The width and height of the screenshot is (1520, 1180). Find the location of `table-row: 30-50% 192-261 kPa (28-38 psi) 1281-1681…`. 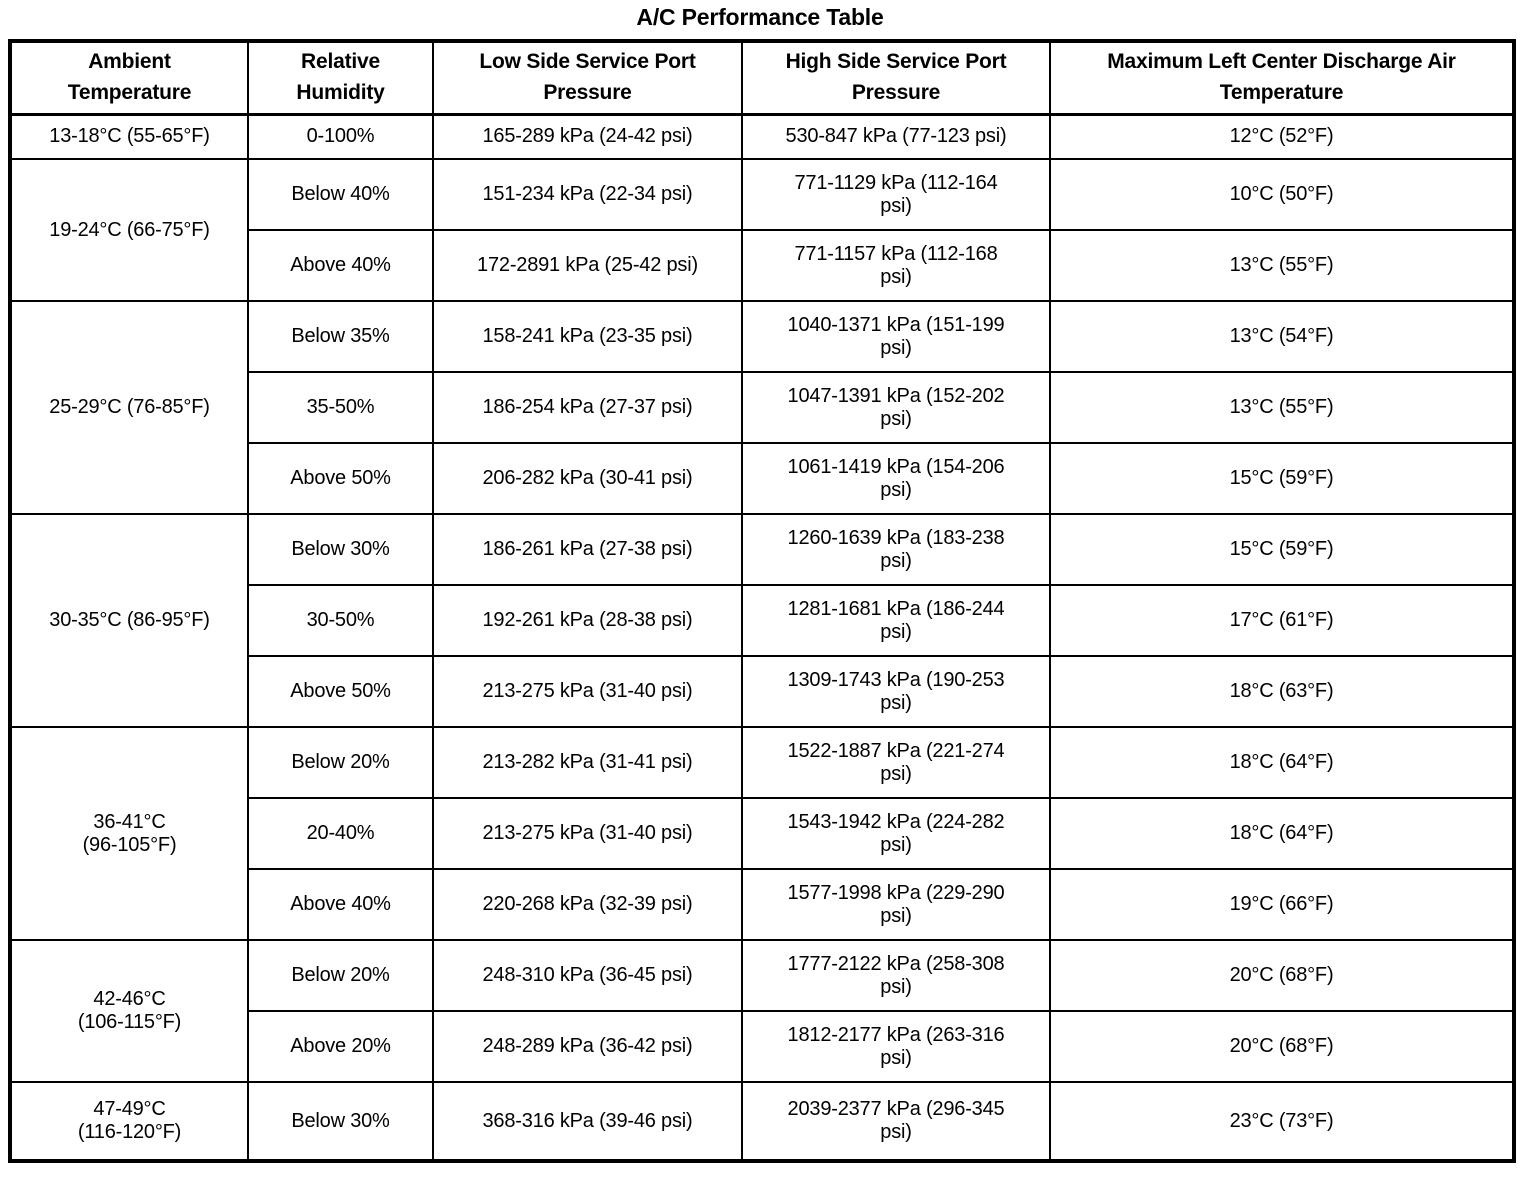

table-row: 30-50% 192-261 kPa (28-38 psi) 1281-1681… is located at coordinates (762, 620).